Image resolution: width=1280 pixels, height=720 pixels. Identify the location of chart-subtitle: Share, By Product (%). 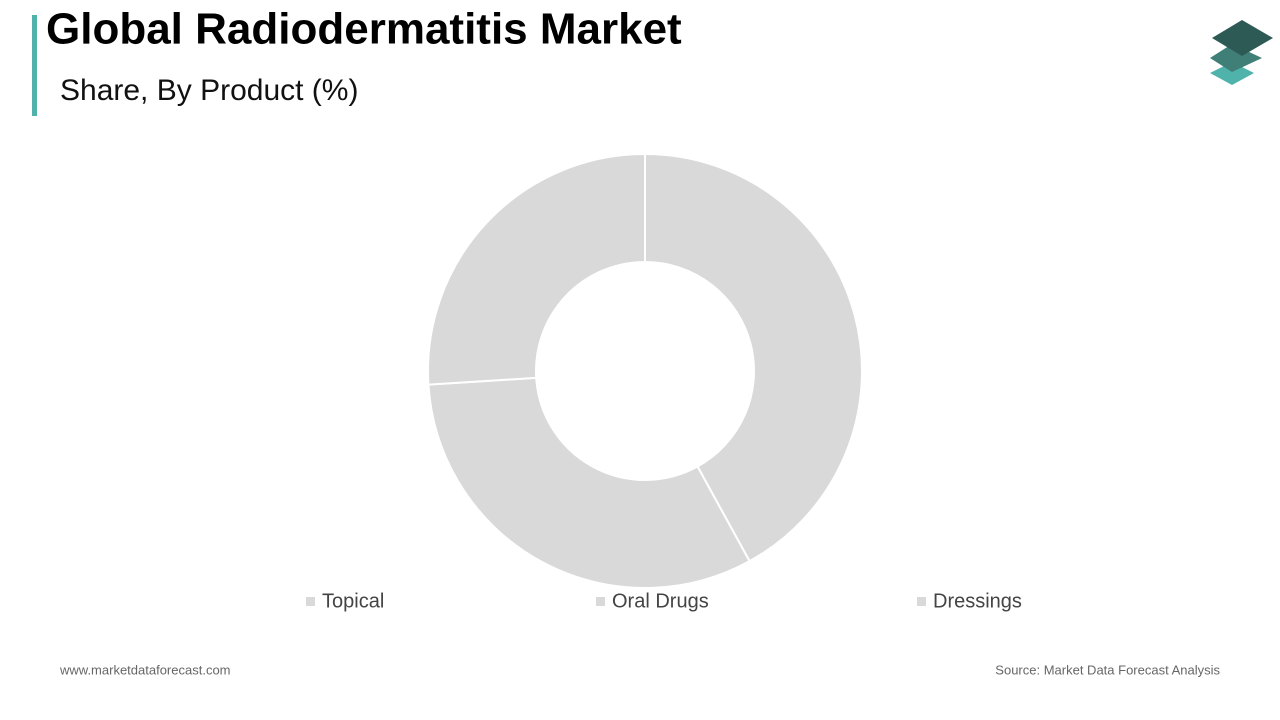
(209, 90).